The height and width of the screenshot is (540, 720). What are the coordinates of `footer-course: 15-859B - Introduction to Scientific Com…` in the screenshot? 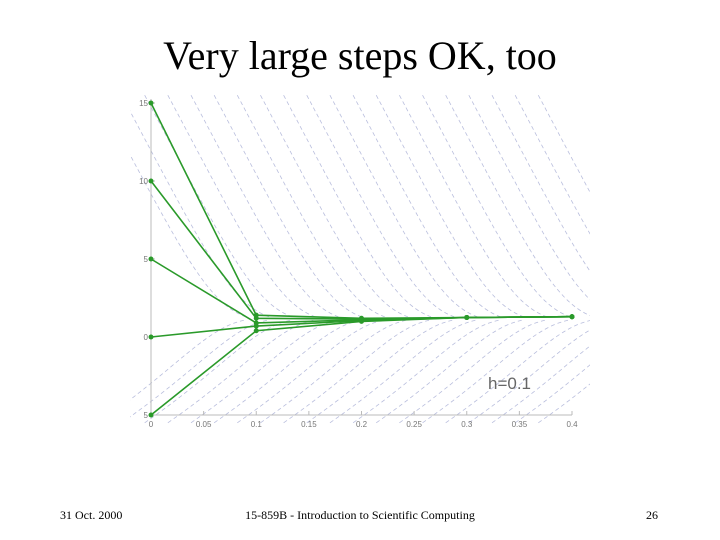 It's located at (360, 515).